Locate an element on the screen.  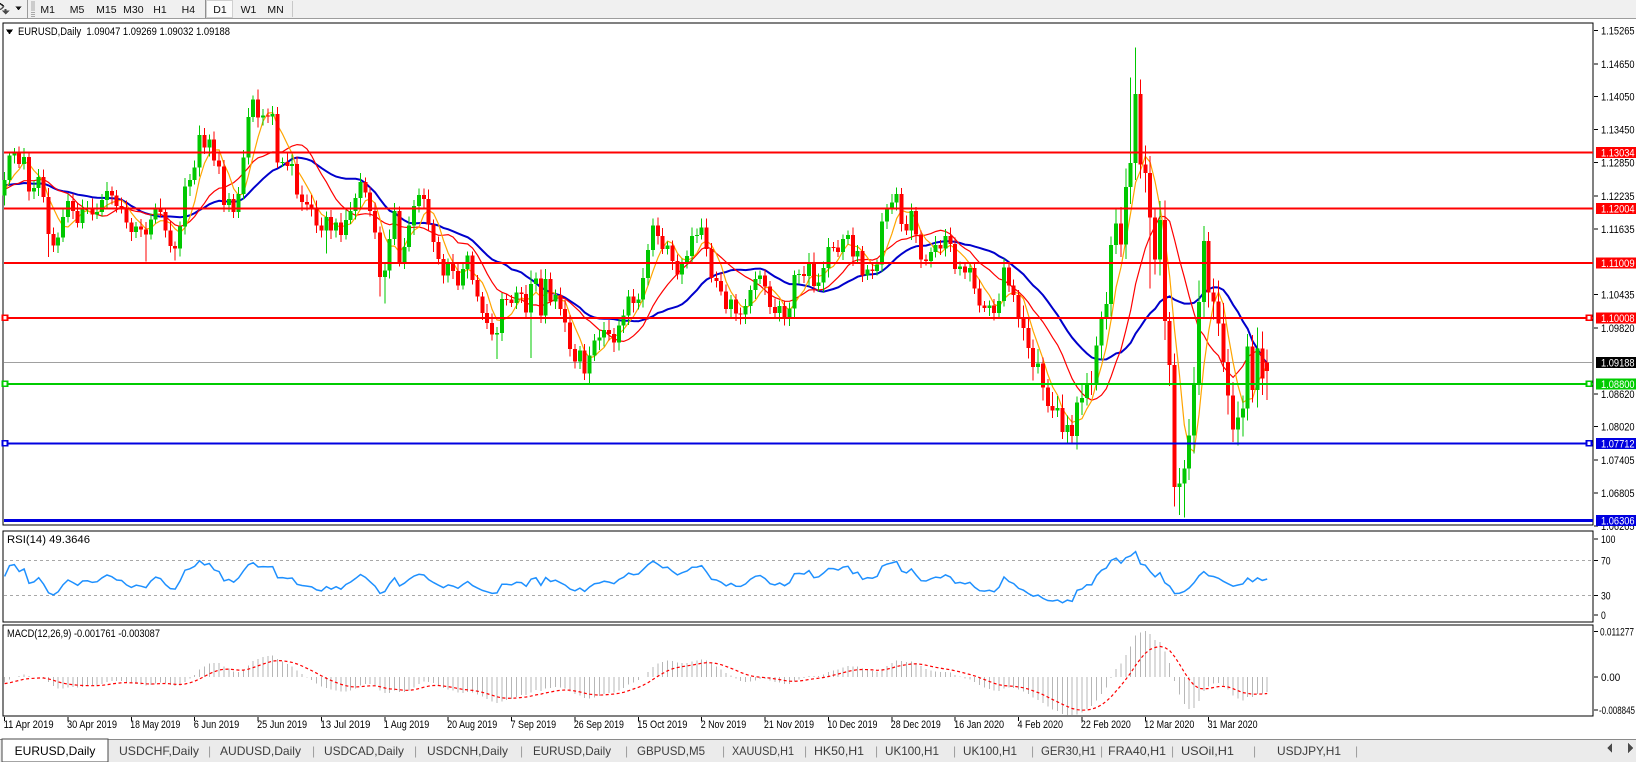
svg-text: 0.011277 is located at coordinates (1617, 632).